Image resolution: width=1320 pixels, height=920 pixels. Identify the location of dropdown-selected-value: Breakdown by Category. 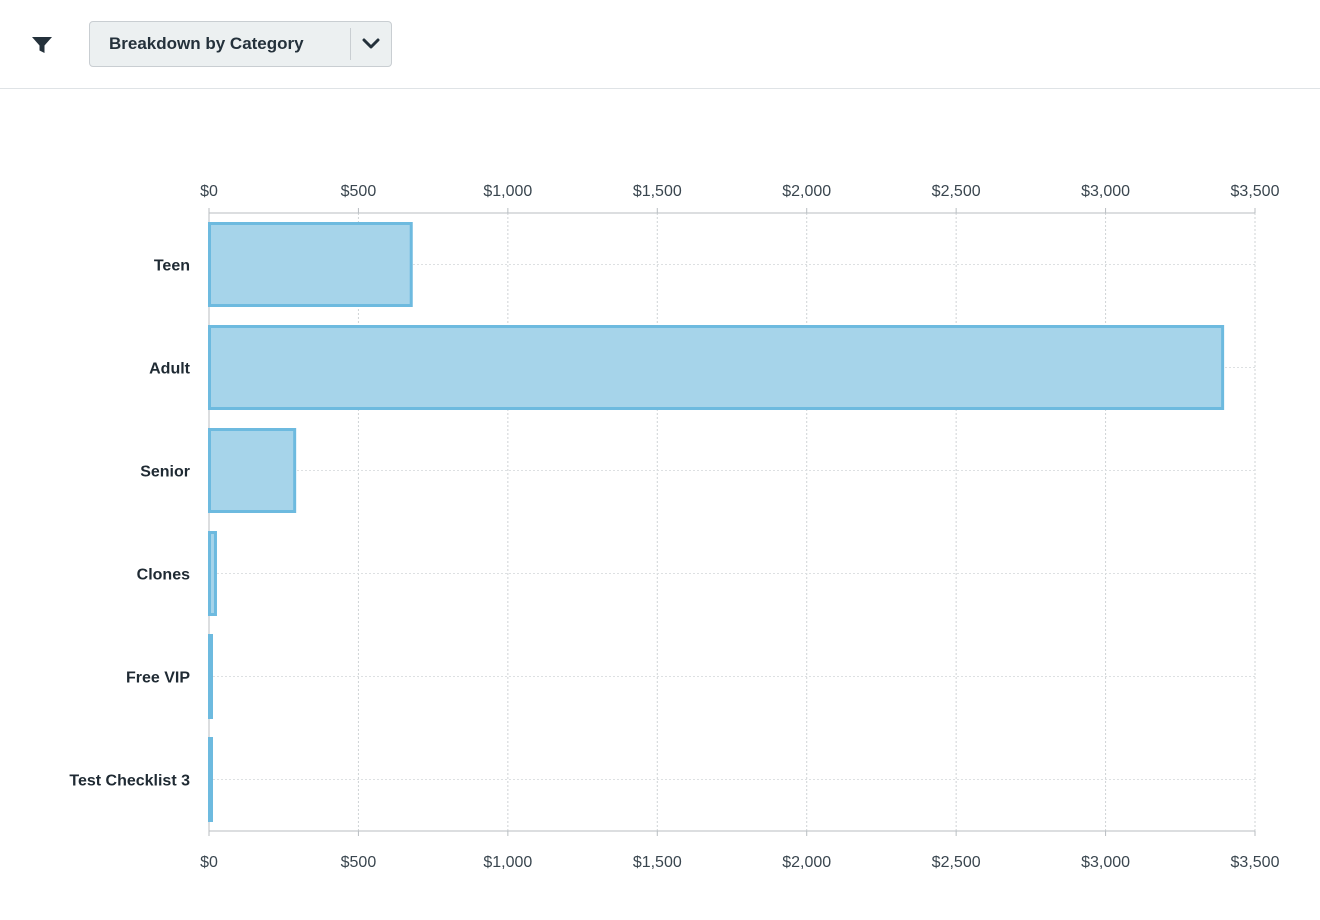
(206, 43).